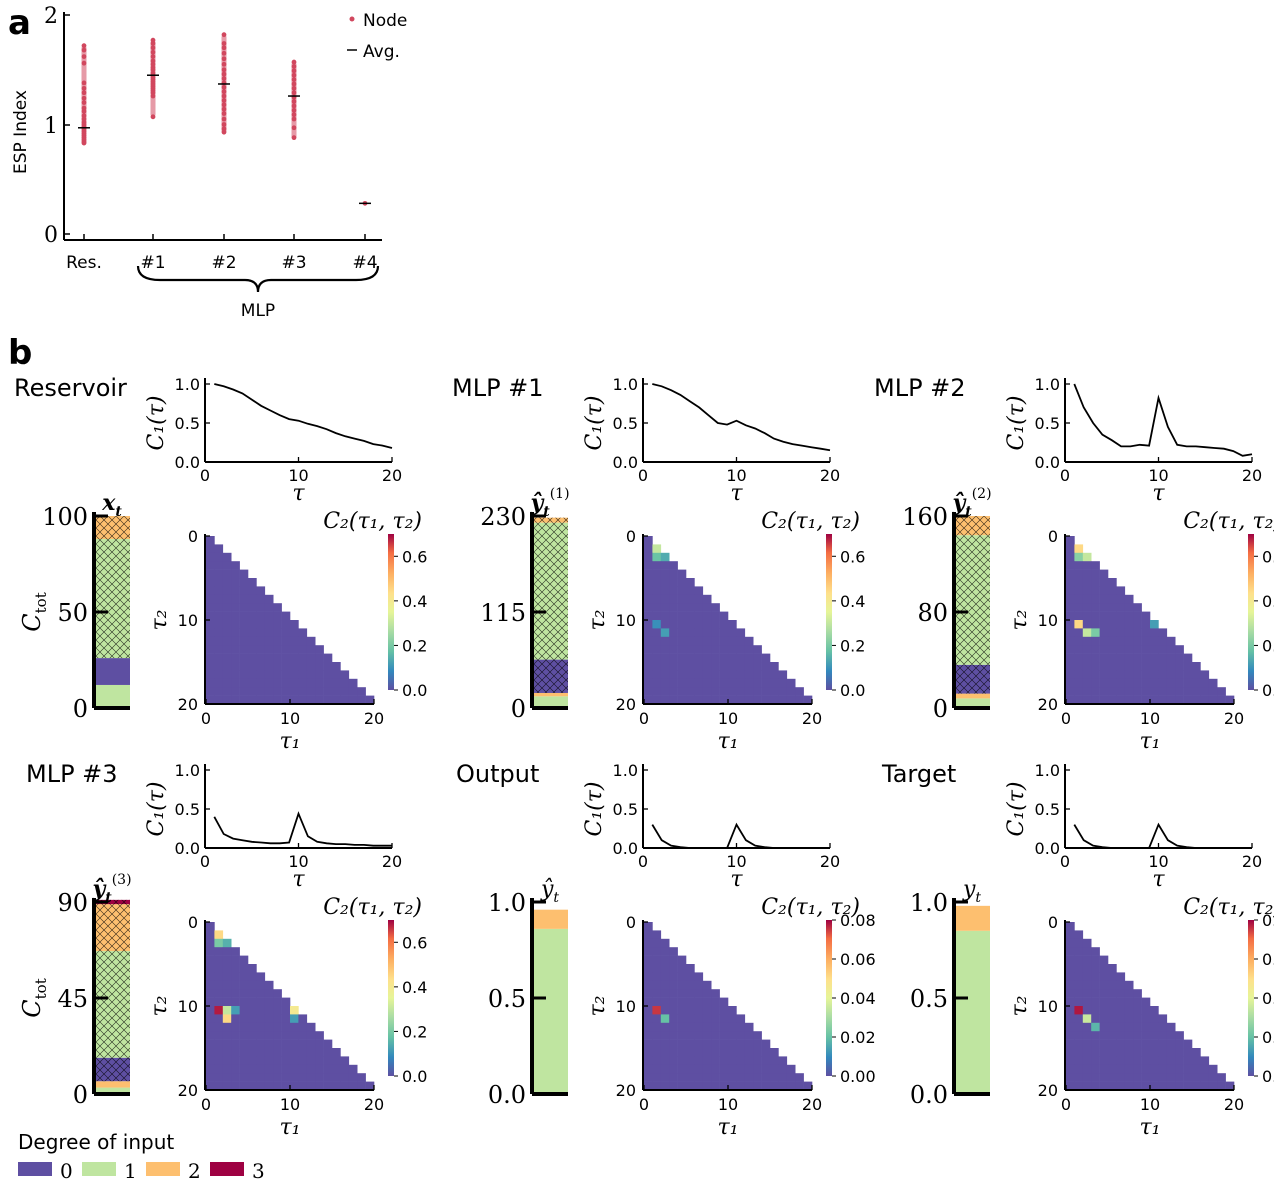  Describe the element at coordinates (625, 462) in the screenshot. I see `c1-ytick-label: 0.0` at that location.